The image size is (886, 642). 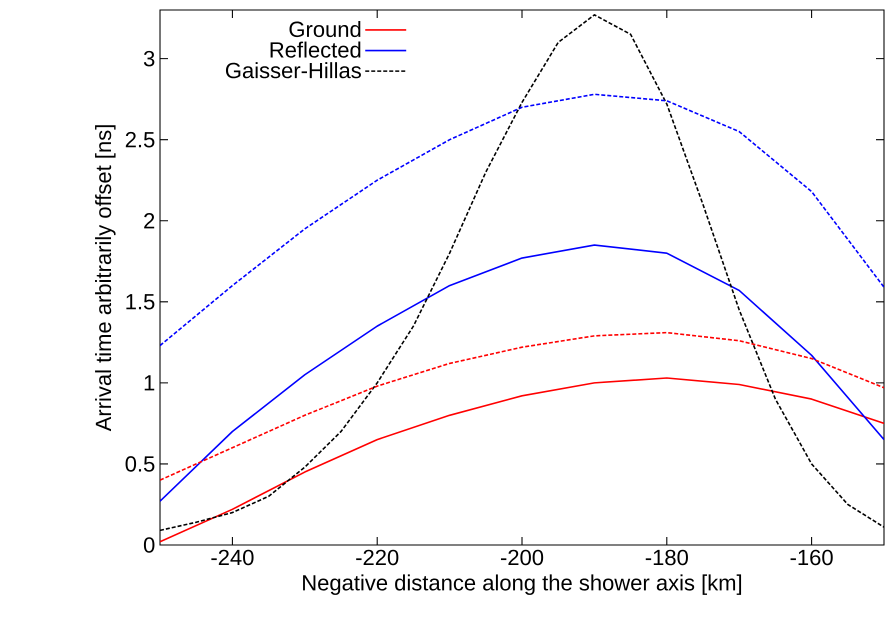 What do you see at coordinates (149, 220) in the screenshot?
I see `y-tick-label: 2` at bounding box center [149, 220].